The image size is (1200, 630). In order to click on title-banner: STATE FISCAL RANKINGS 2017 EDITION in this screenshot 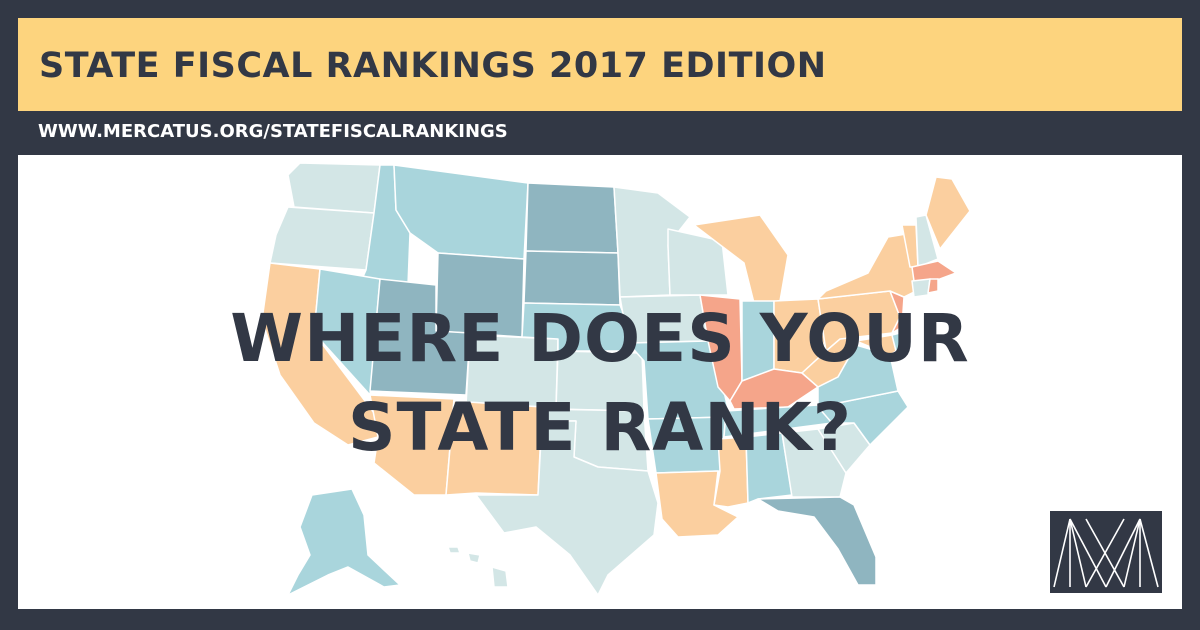, I will do `click(600, 64)`.